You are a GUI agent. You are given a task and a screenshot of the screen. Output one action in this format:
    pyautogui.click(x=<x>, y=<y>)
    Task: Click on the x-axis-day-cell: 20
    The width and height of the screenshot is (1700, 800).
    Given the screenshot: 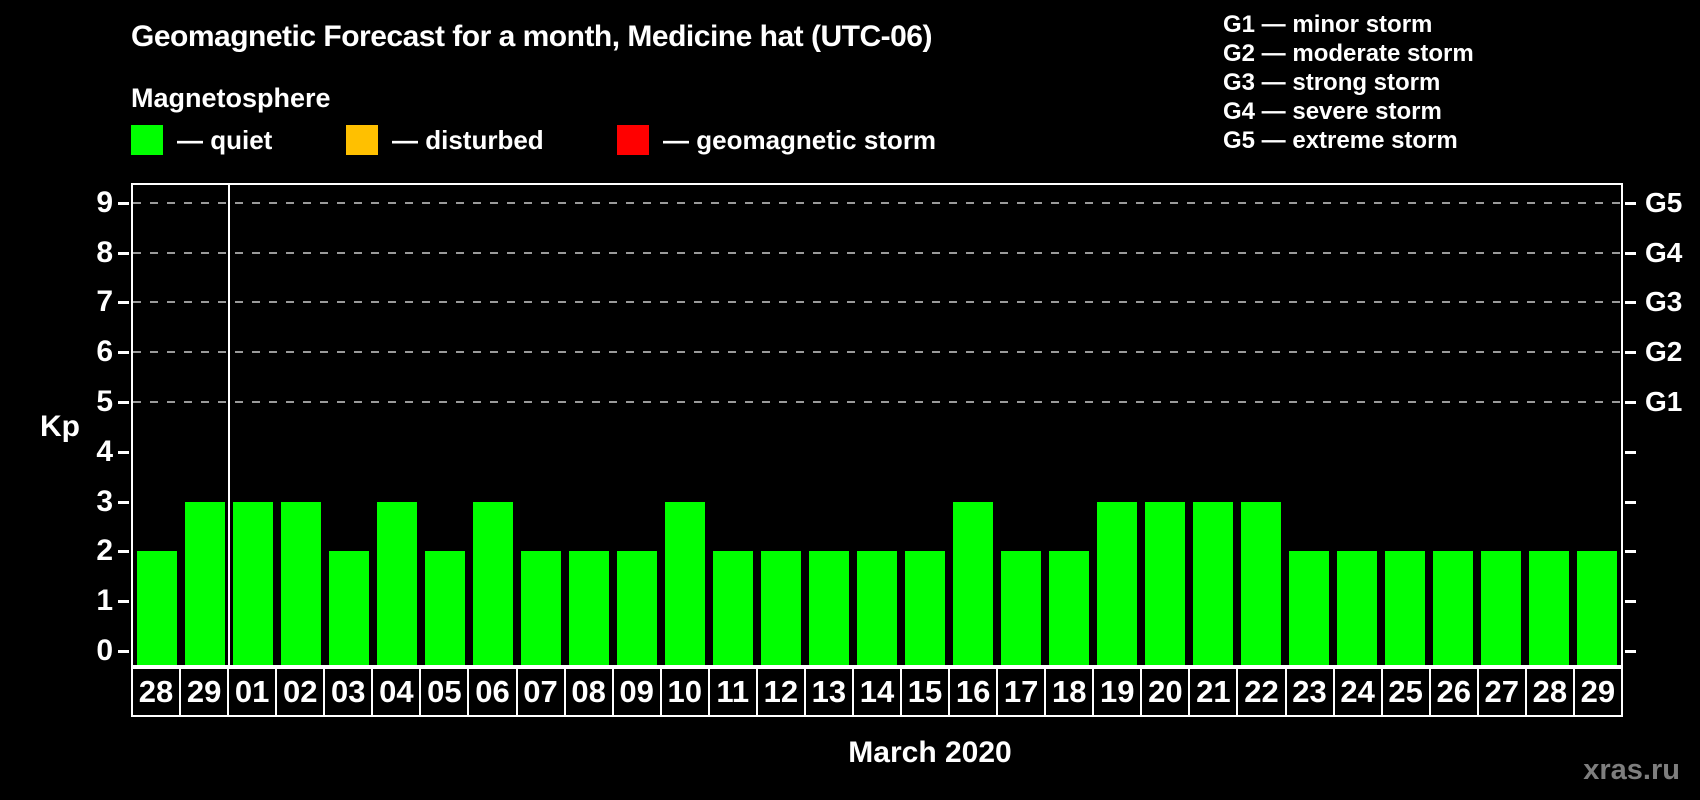 What is the action you would take?
    pyautogui.click(x=1165, y=692)
    